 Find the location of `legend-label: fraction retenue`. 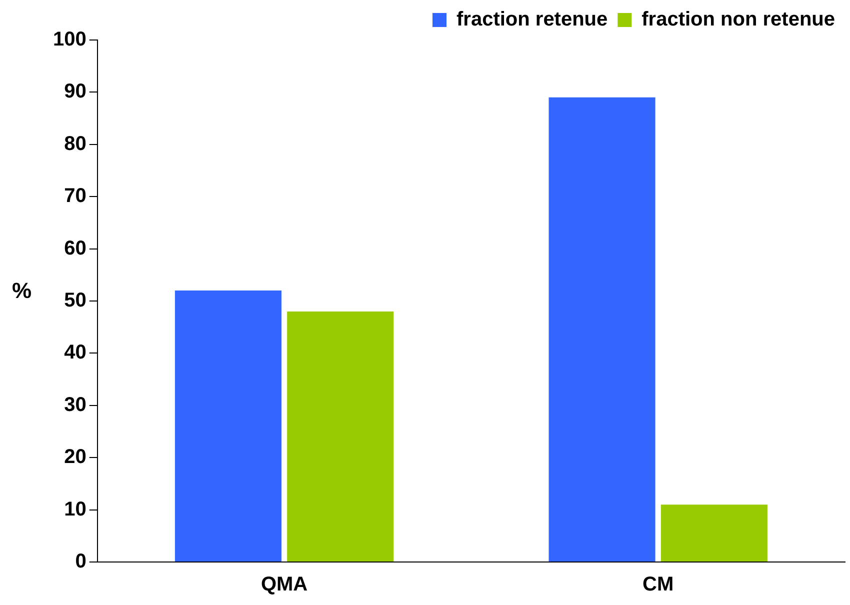

legend-label: fraction retenue is located at coordinates (532, 19).